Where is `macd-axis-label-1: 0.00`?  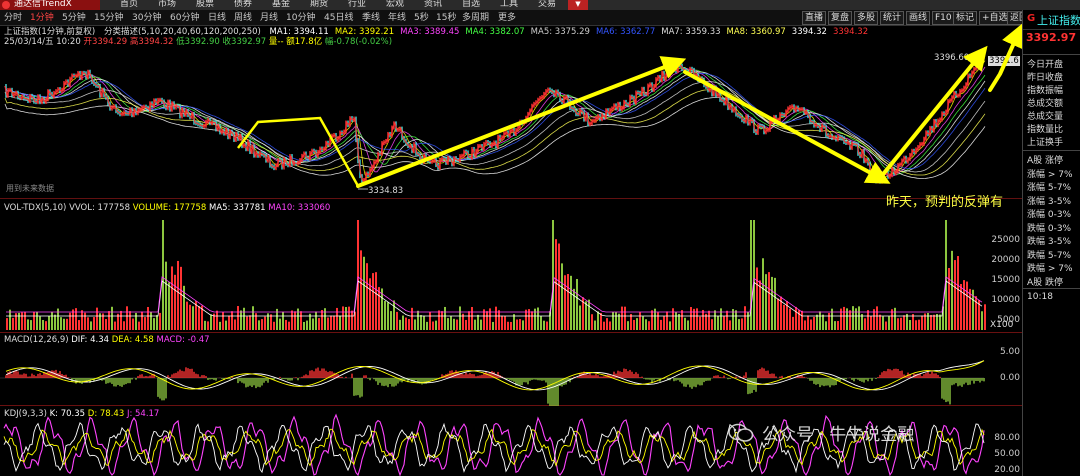 macd-axis-label-1: 0.00 is located at coordinates (1009, 378).